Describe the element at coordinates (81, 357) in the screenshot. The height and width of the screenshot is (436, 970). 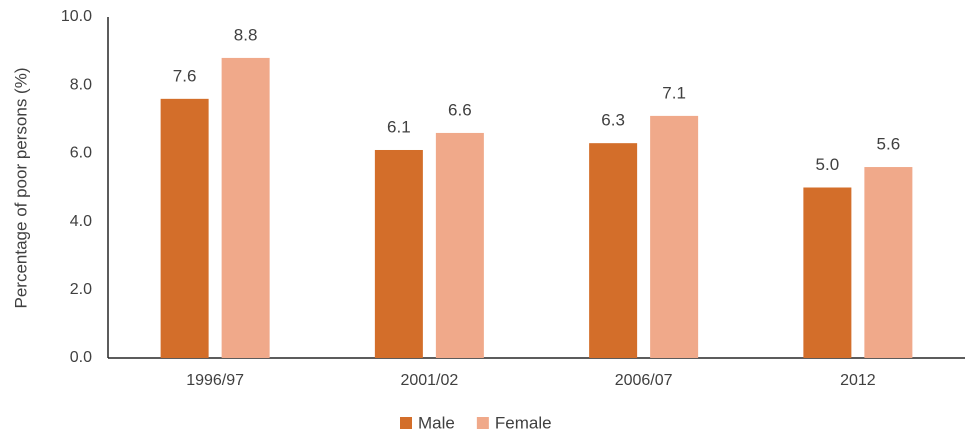
I see `y-tick-label: 0.0` at that location.